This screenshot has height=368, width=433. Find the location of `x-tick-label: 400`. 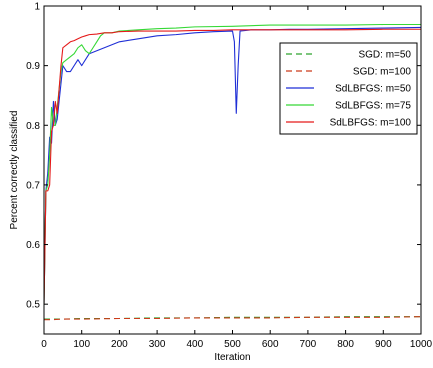

x-tick-label: 400 is located at coordinates (194, 344).